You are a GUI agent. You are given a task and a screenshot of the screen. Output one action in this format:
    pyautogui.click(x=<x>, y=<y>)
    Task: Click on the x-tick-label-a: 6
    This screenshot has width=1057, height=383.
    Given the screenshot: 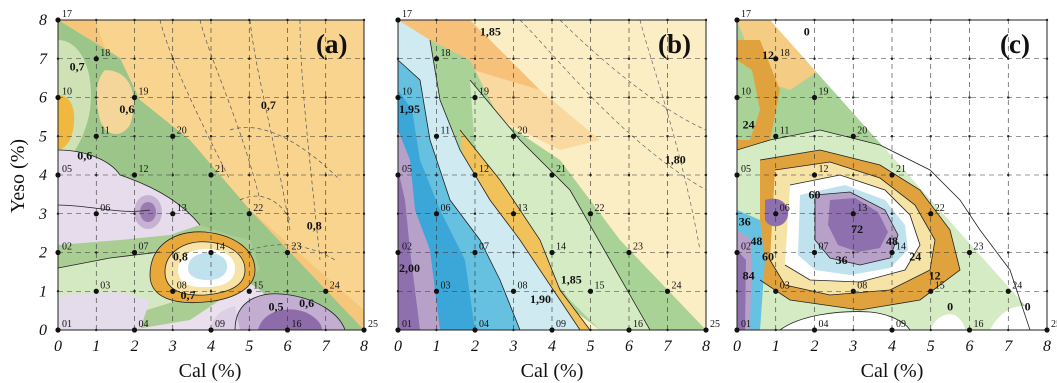 What is the action you would take?
    pyautogui.click(x=288, y=346)
    